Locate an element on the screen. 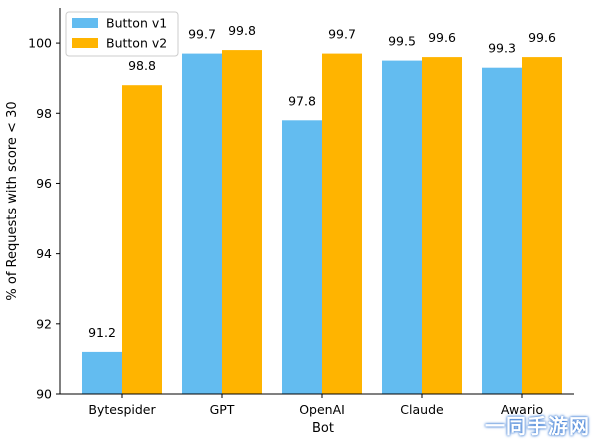  x-tick-label: Awario is located at coordinates (522, 409).